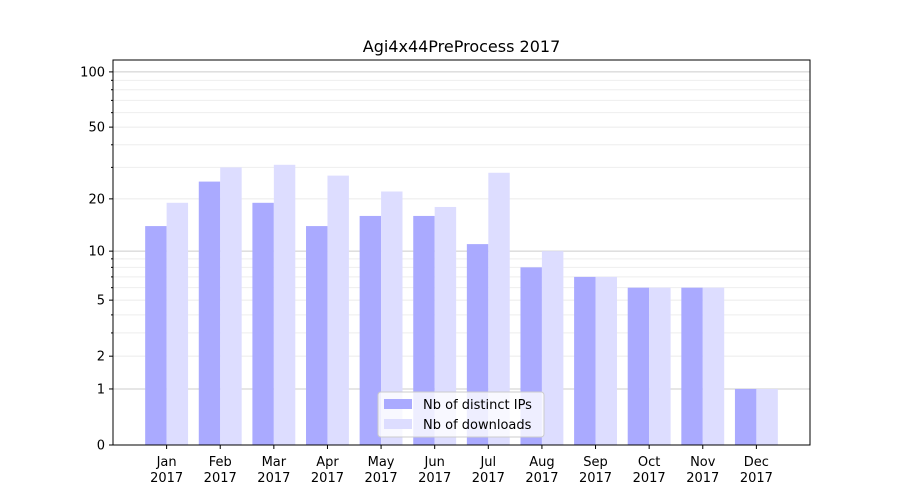 Image resolution: width=900 pixels, height=500 pixels. Describe the element at coordinates (92, 72) in the screenshot. I see `y-tick-label: 100` at that location.